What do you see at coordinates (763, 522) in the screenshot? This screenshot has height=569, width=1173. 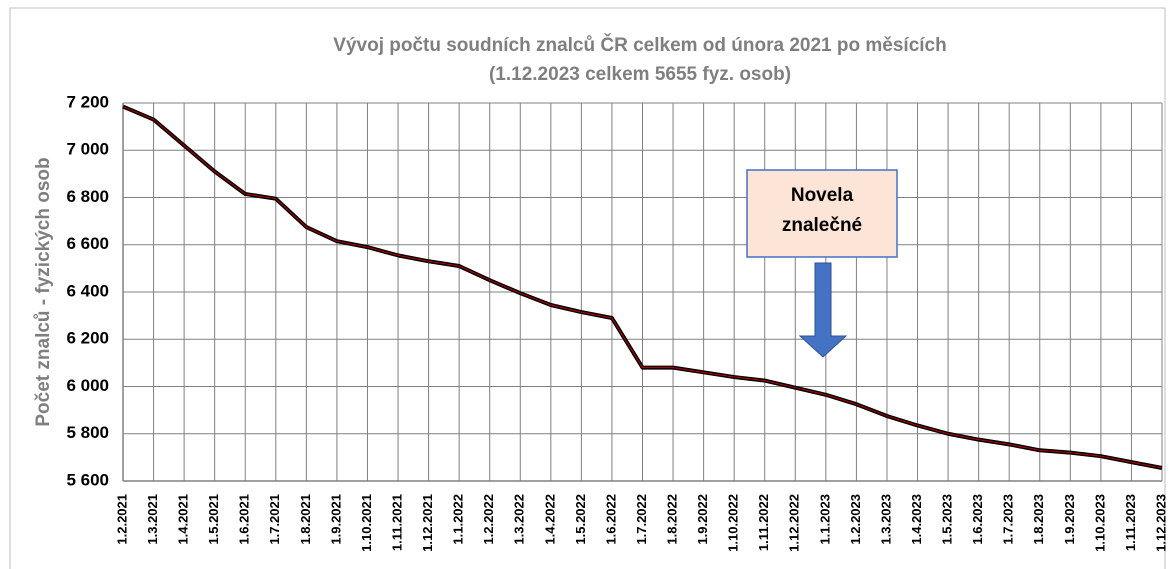 I see `x-tick-label: 1.11.2022` at bounding box center [763, 522].